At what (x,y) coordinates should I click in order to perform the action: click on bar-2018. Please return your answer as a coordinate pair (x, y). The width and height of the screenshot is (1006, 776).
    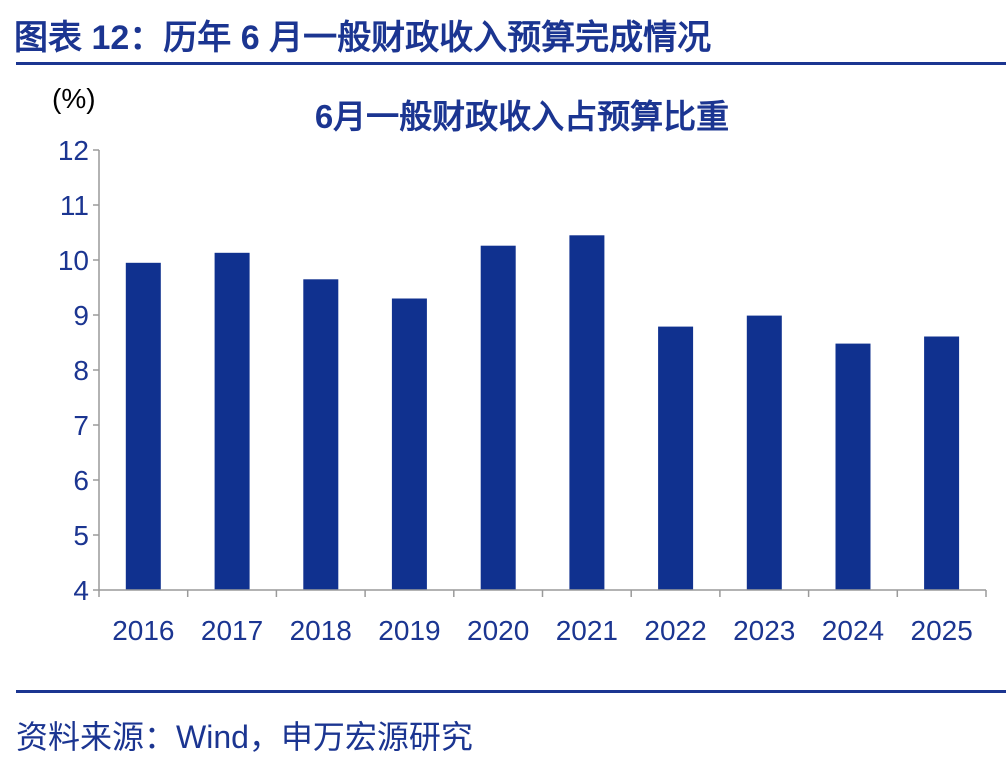
    Looking at the image, I should click on (321, 435).